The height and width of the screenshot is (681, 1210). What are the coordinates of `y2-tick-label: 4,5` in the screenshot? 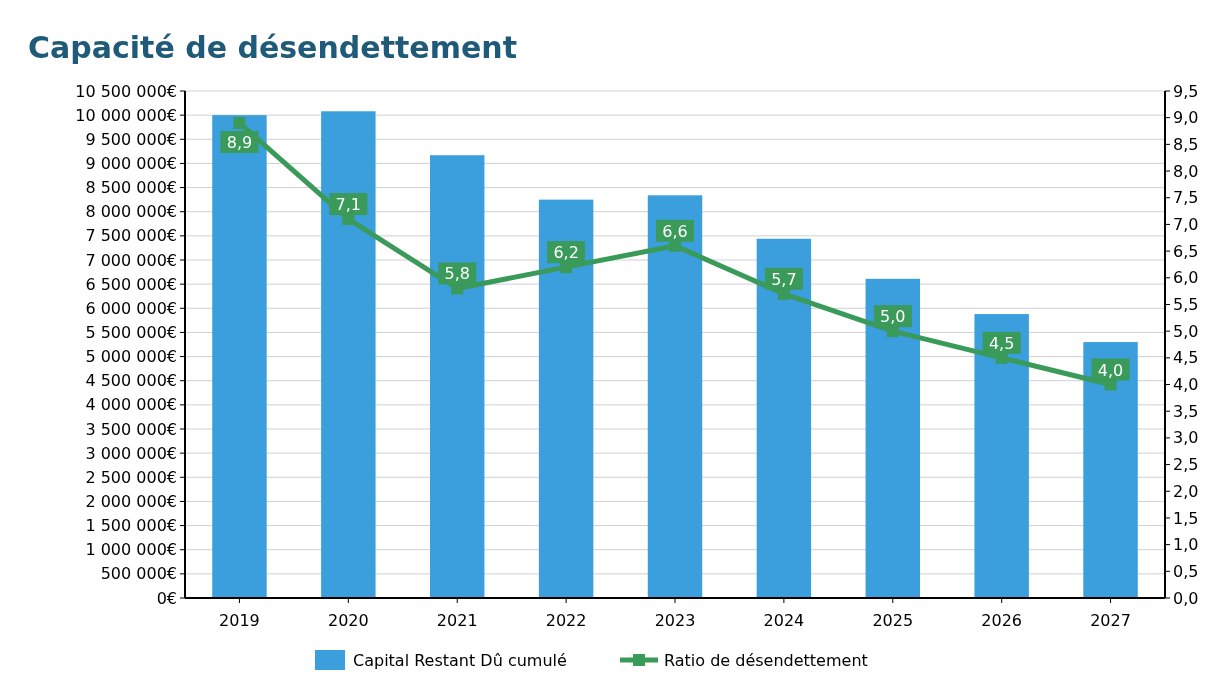 It's located at (1186, 358).